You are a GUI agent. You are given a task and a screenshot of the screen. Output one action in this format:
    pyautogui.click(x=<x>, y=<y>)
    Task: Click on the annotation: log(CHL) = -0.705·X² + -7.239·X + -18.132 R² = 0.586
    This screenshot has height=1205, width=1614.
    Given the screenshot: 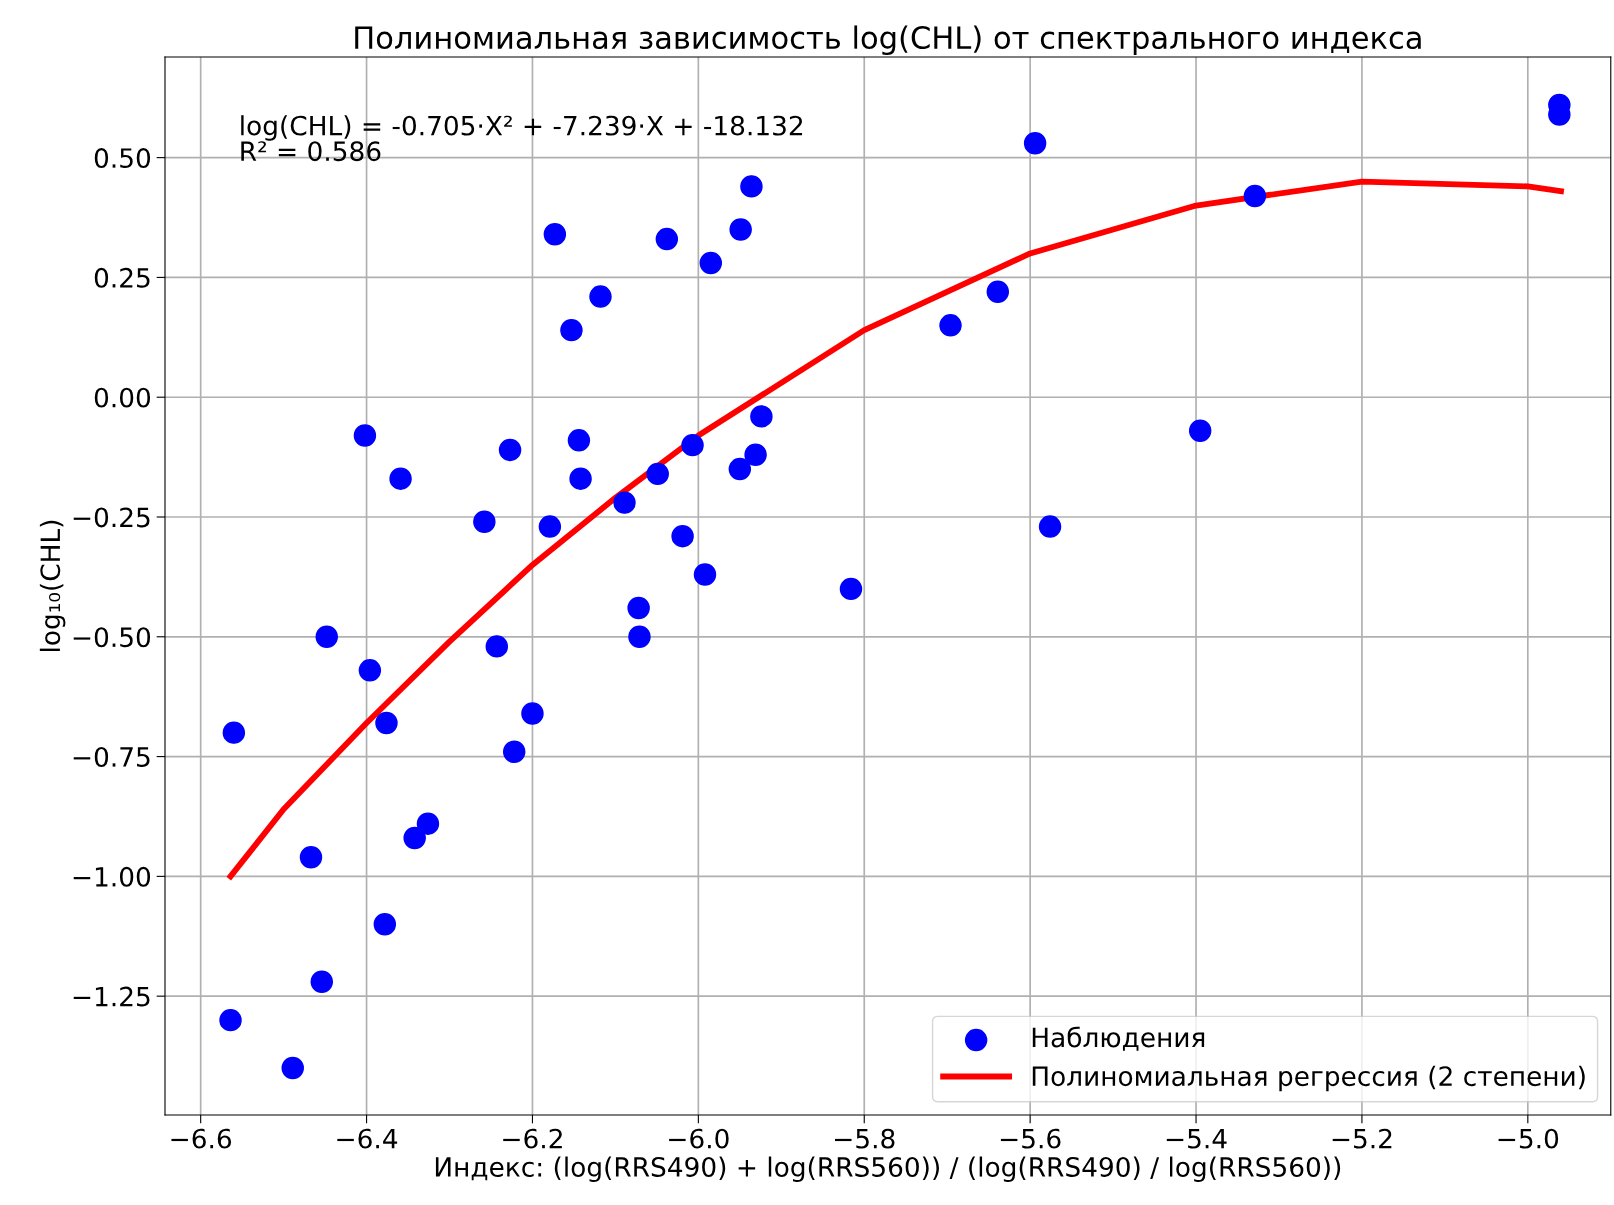 What is the action you would take?
    pyautogui.click(x=522, y=138)
    